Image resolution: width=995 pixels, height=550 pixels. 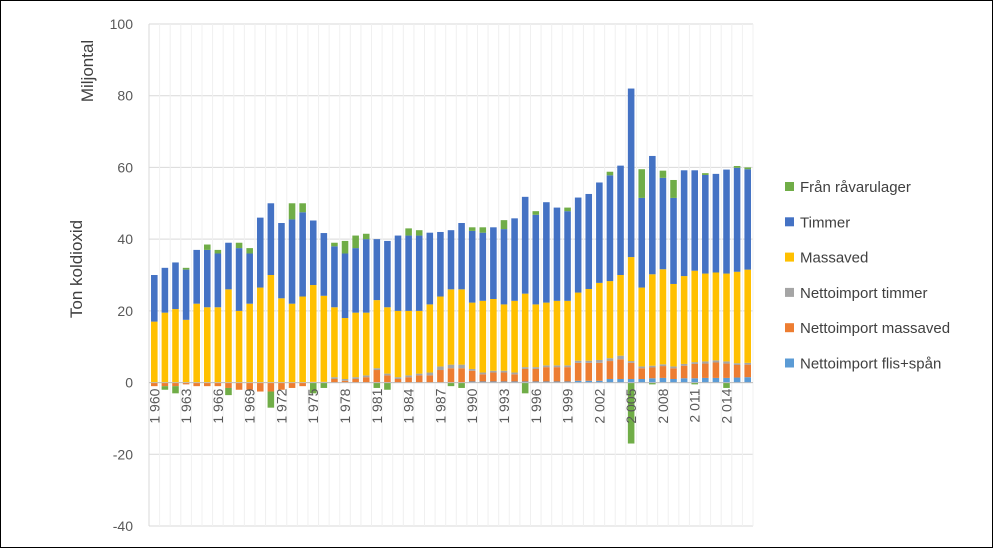 What do you see at coordinates (663, 405) in the screenshot?
I see `x-tick-label: 2 008` at bounding box center [663, 405].